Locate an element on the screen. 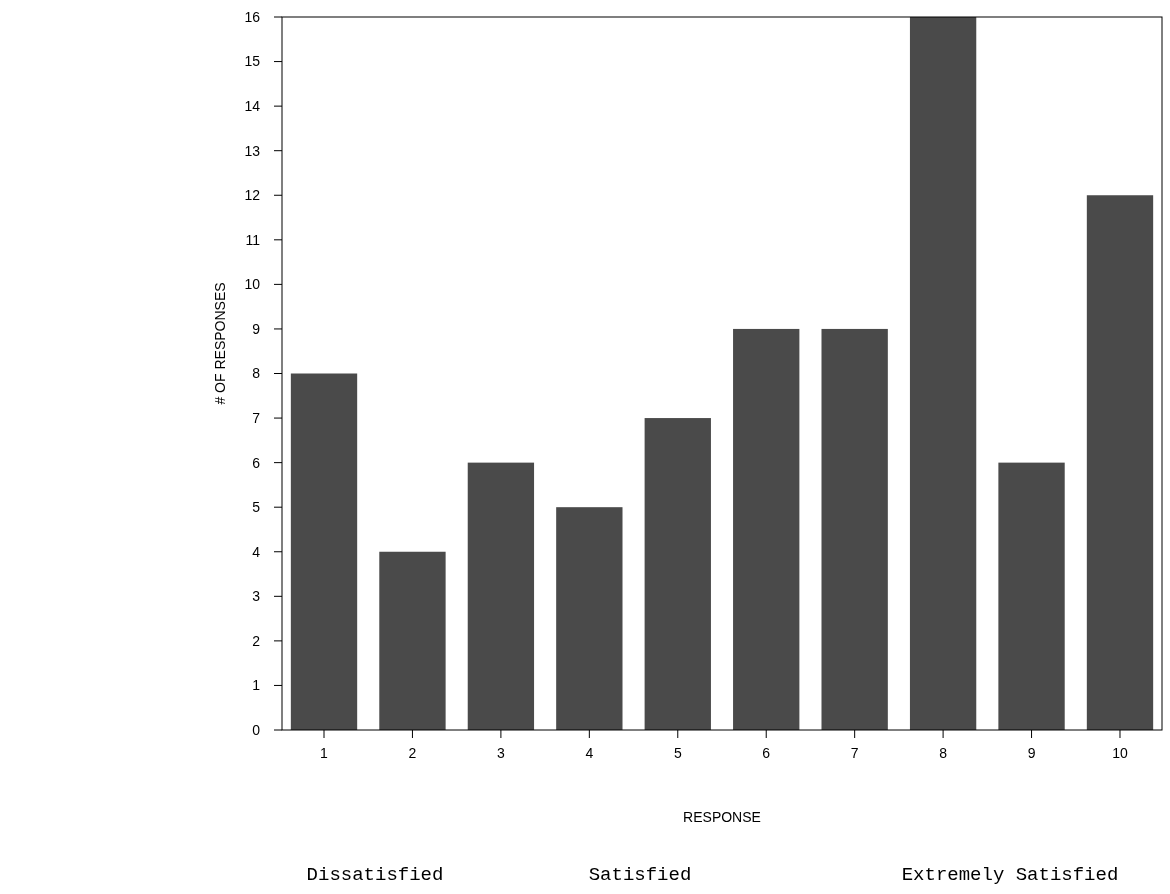 The height and width of the screenshot is (894, 1170). y-tick-label: 3 is located at coordinates (256, 596).